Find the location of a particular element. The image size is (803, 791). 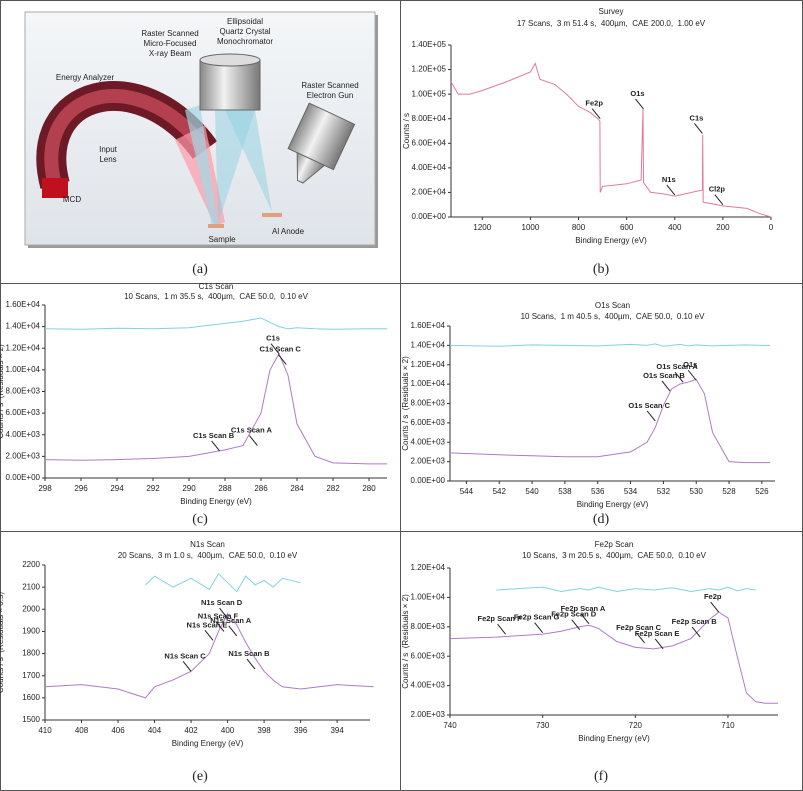

electron-gun is located at coordinates (321, 143).